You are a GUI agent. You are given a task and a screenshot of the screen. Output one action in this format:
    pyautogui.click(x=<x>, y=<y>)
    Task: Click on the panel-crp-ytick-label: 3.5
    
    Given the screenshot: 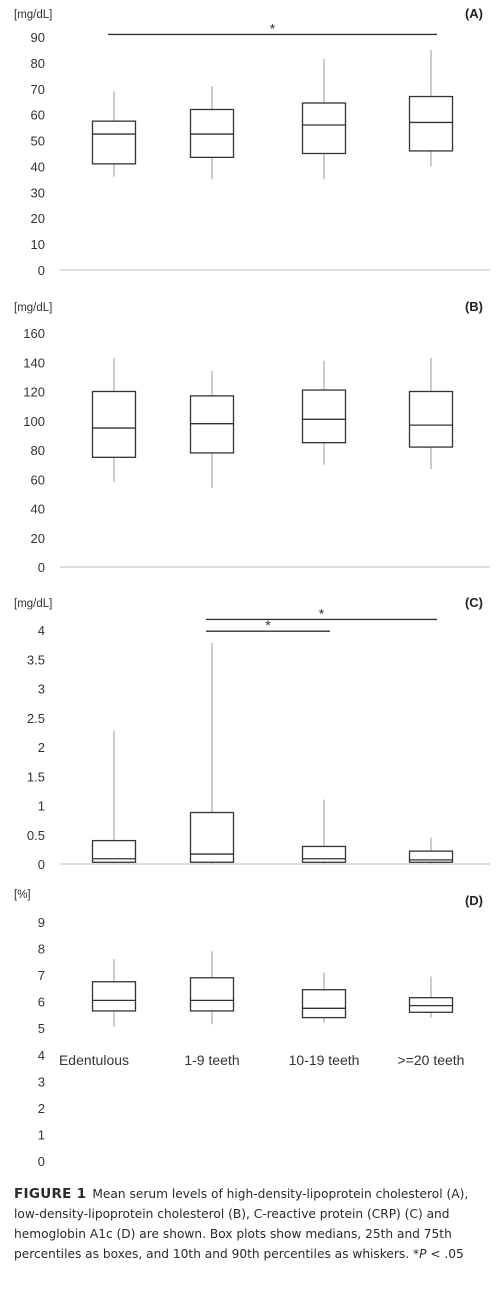 What is the action you would take?
    pyautogui.click(x=36, y=659)
    